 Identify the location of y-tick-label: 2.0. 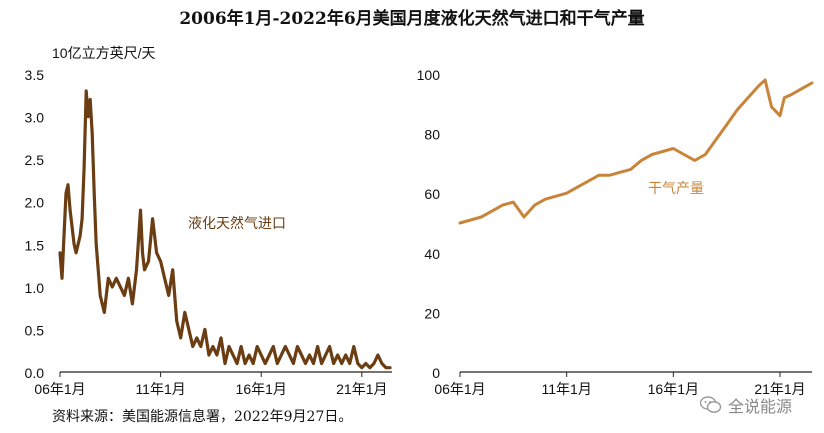
(35, 203).